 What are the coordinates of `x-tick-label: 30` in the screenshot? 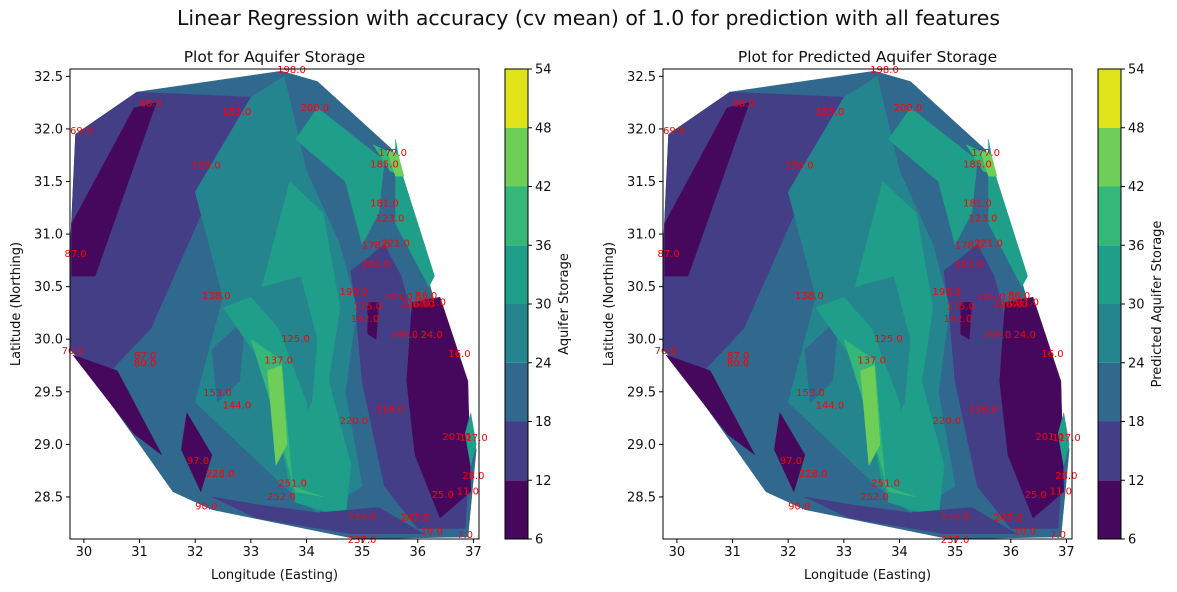 It's located at (677, 552).